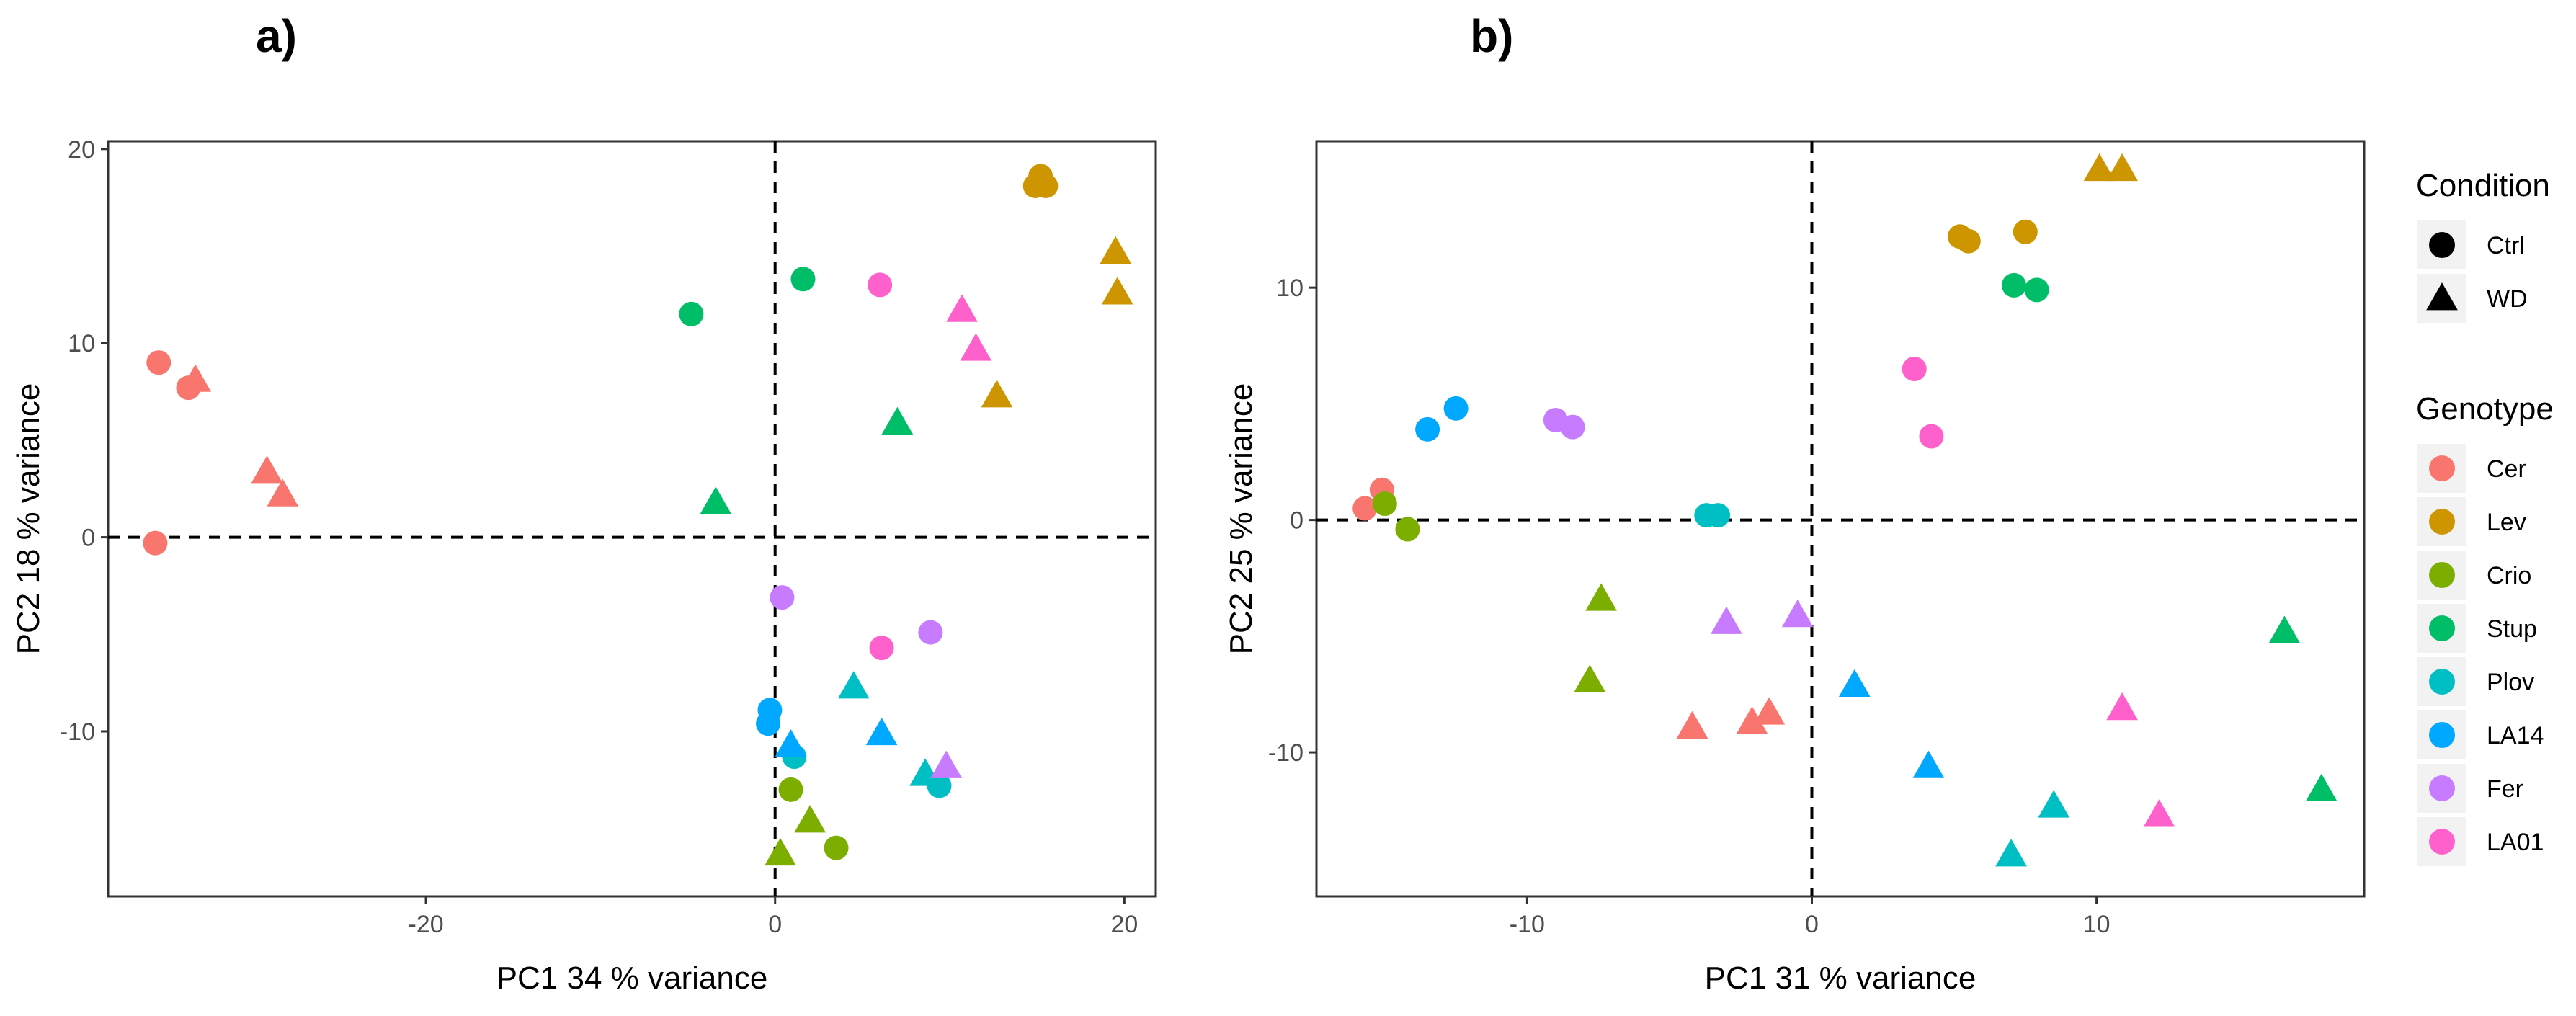 The height and width of the screenshot is (1016, 2576). I want to click on legend-label-genotype: Crio, so click(2509, 575).